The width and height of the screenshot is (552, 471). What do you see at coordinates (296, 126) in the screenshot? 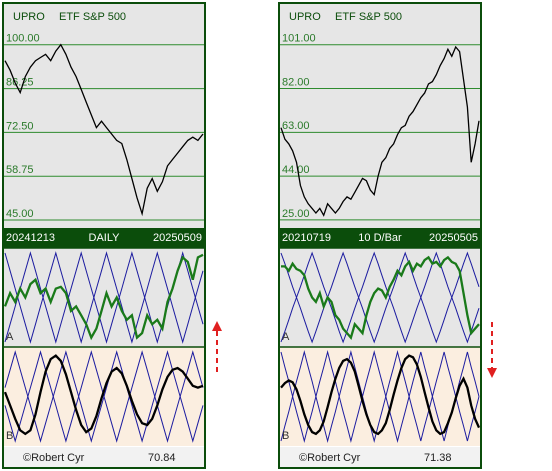
I see `y-tick-label: 63.00` at bounding box center [296, 126].